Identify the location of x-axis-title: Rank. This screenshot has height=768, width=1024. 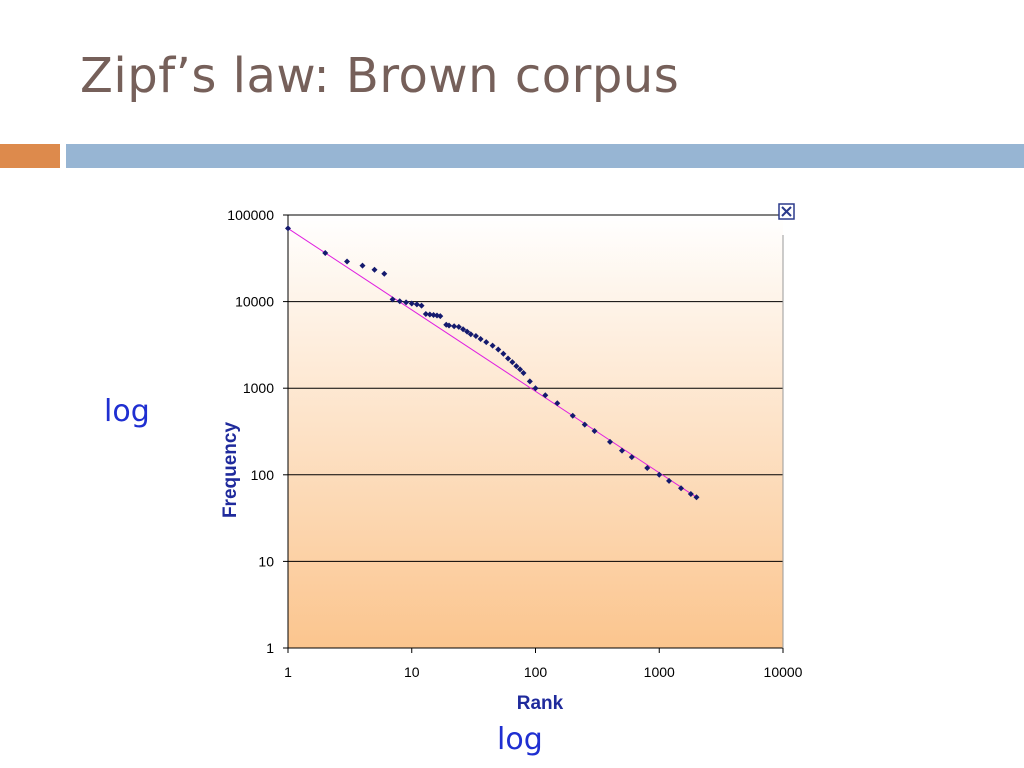
(540, 703).